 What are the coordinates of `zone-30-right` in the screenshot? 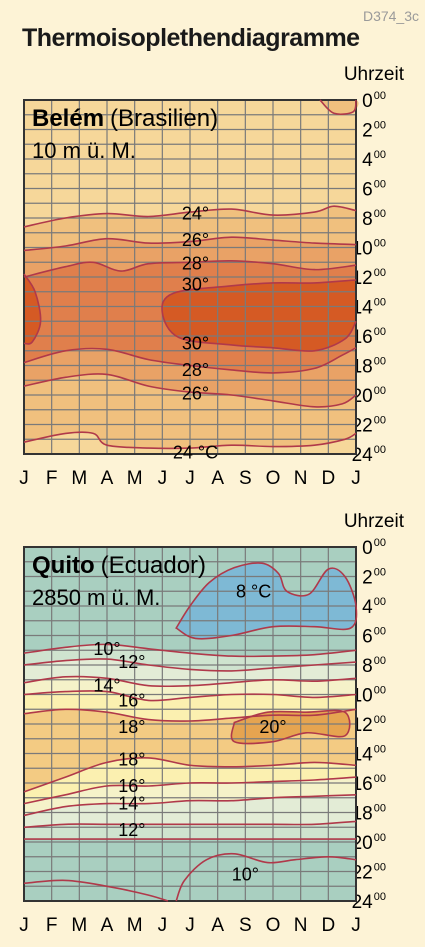 It's located at (259, 316).